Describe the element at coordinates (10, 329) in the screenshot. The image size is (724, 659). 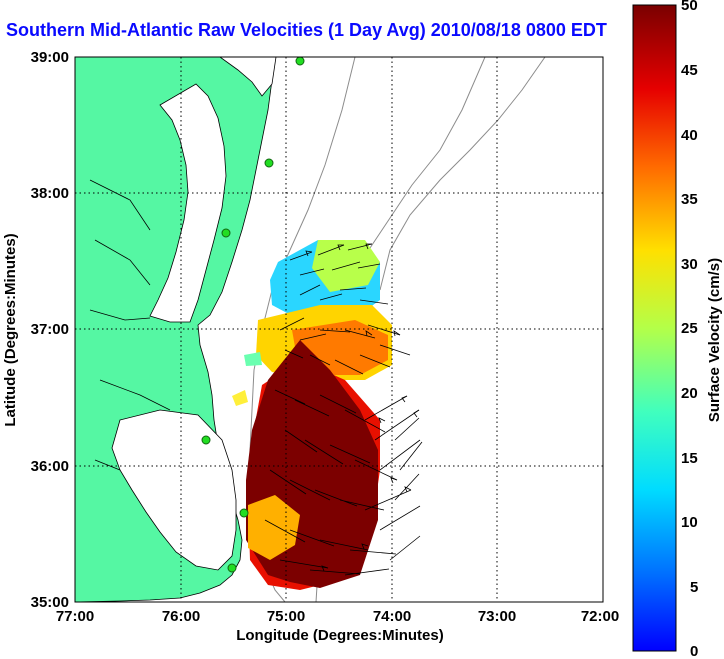
I see `y-axis-label: Latitude (Degrees:Minutes)` at that location.